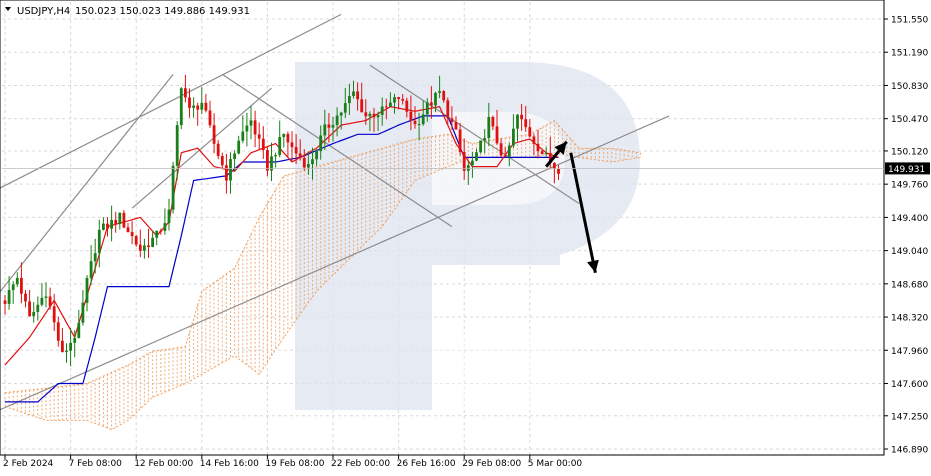 The image size is (931, 476). I want to click on x-tick-label: 22 Feb 00:00, so click(360, 464).